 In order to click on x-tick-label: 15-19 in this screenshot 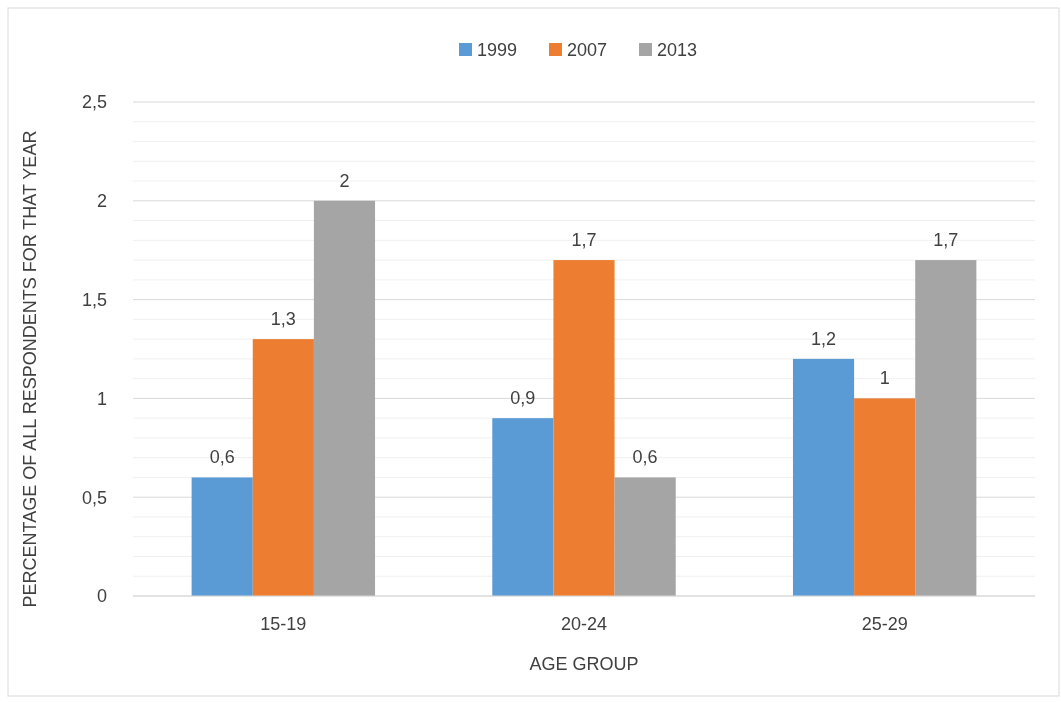, I will do `click(283, 624)`.